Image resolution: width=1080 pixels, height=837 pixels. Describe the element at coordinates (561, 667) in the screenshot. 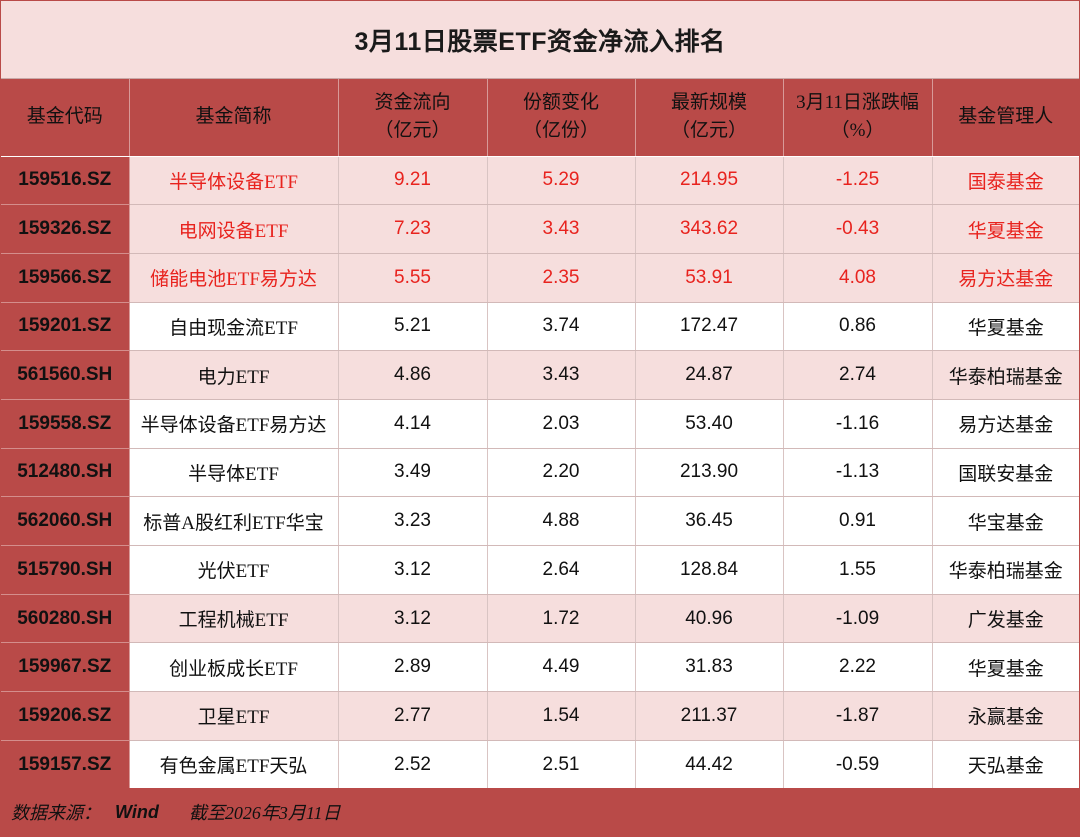

I see `cell-share-change: 4.49` at that location.